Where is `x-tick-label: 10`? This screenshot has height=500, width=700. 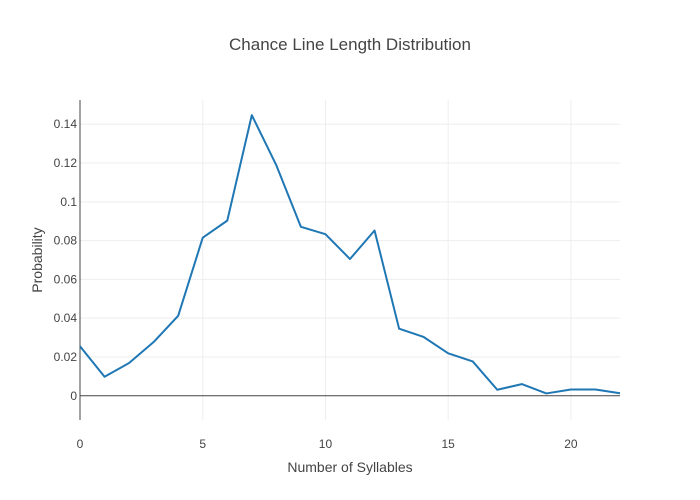
x-tick-label: 10 is located at coordinates (326, 444).